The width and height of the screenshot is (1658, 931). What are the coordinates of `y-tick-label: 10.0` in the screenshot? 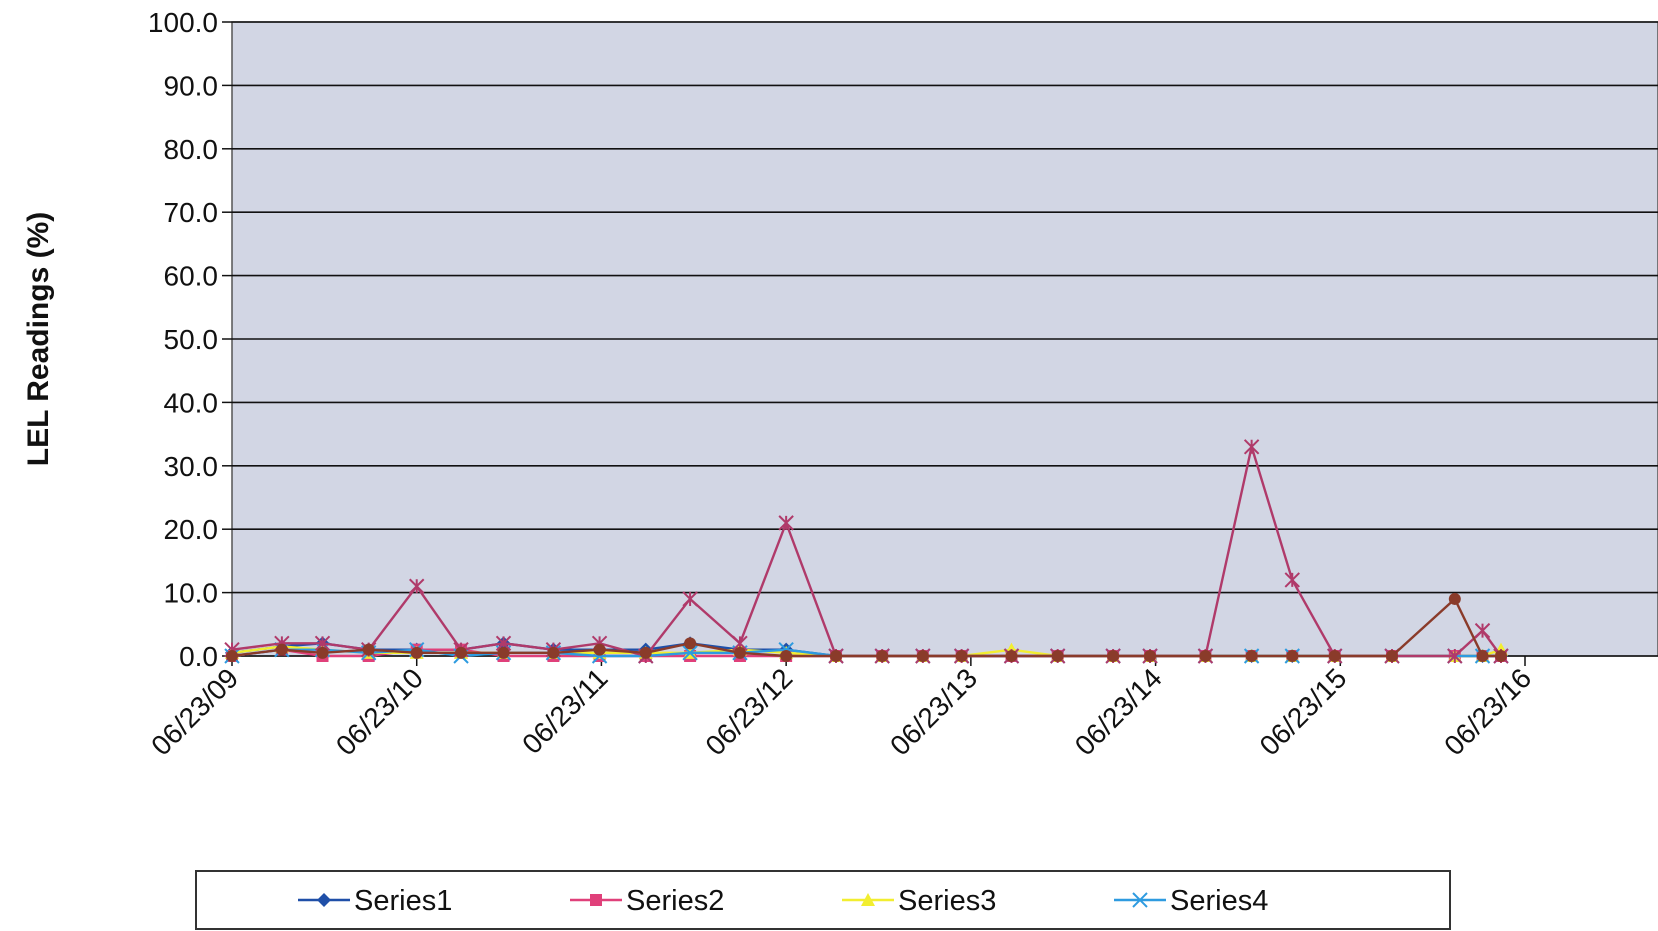 It's located at (191, 593).